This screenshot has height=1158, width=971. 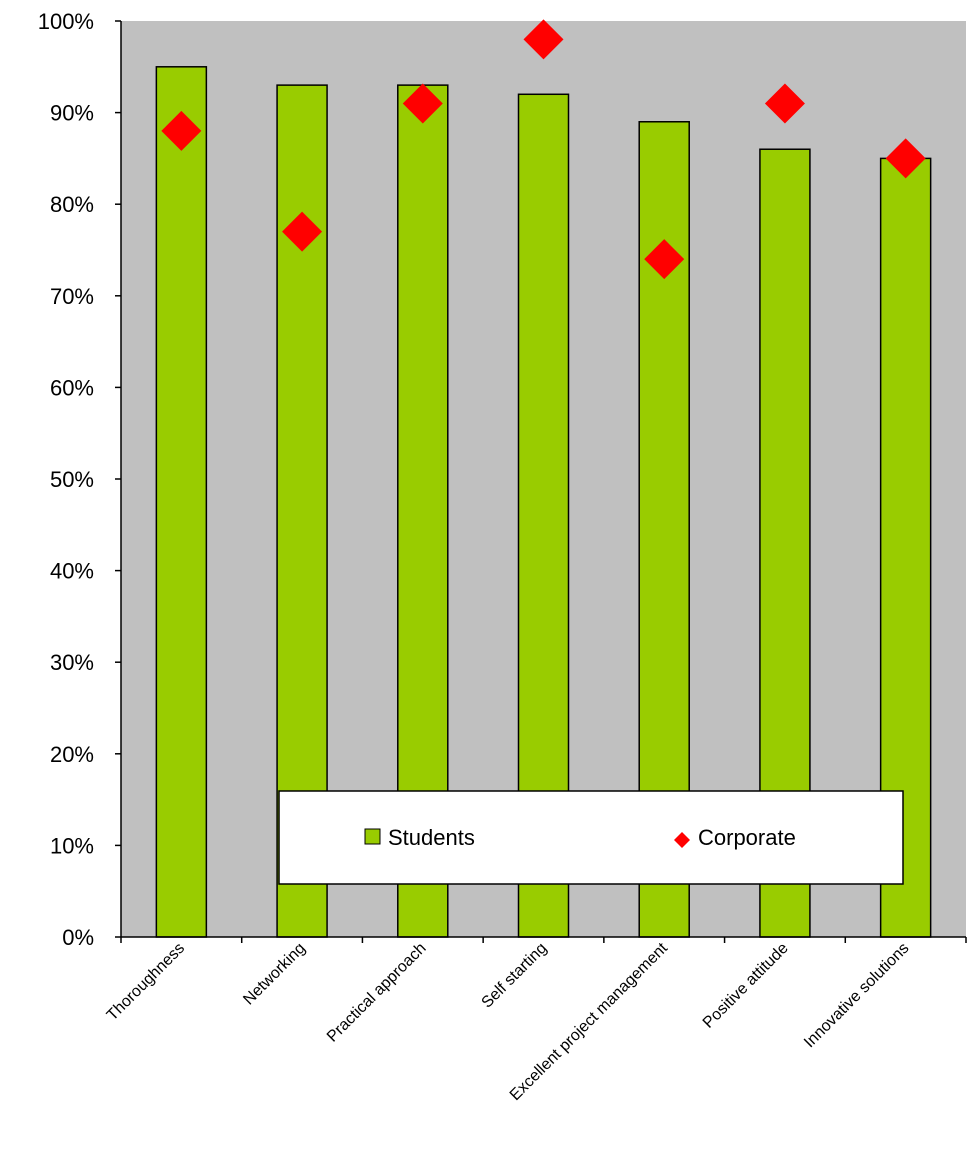 What do you see at coordinates (72, 113) in the screenshot?
I see `y-tick-label: 90%` at bounding box center [72, 113].